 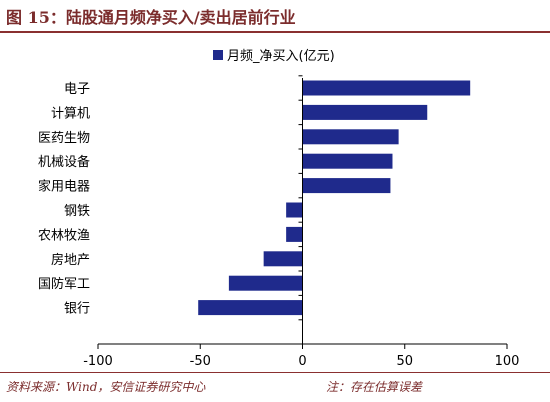 What do you see at coordinates (77, 89) in the screenshot?
I see `category-label: 电子` at bounding box center [77, 89].